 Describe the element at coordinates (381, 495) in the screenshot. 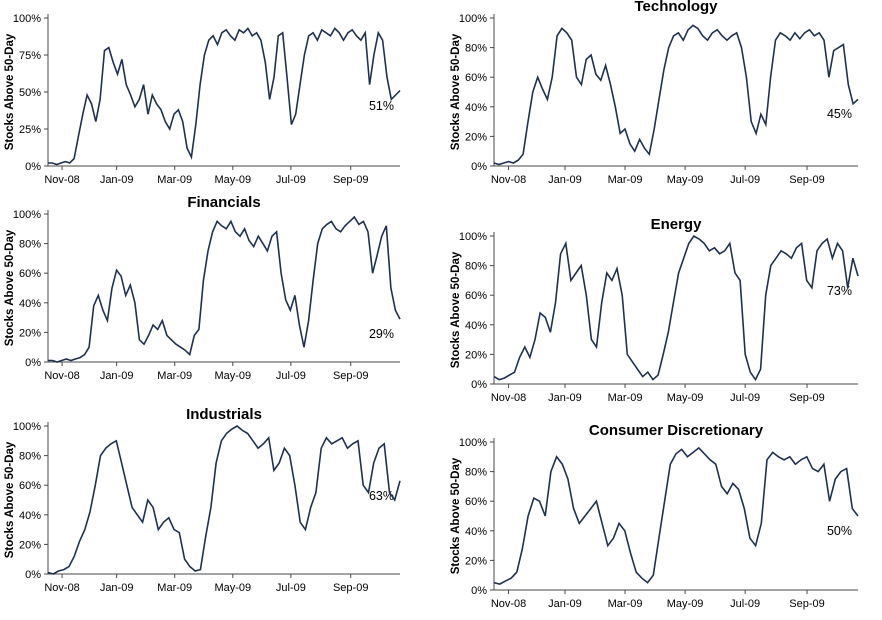

I see `chart-end-value-label: 63%` at that location.